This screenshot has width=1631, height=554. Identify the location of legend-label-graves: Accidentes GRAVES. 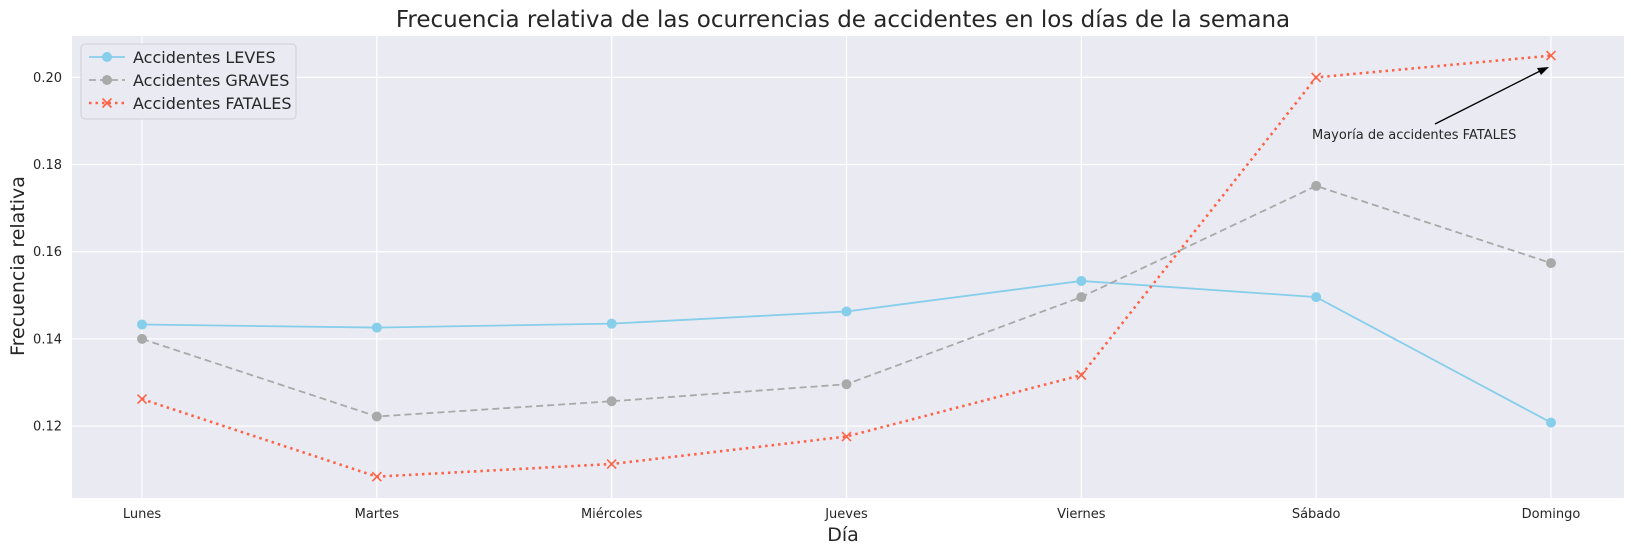
(211, 80).